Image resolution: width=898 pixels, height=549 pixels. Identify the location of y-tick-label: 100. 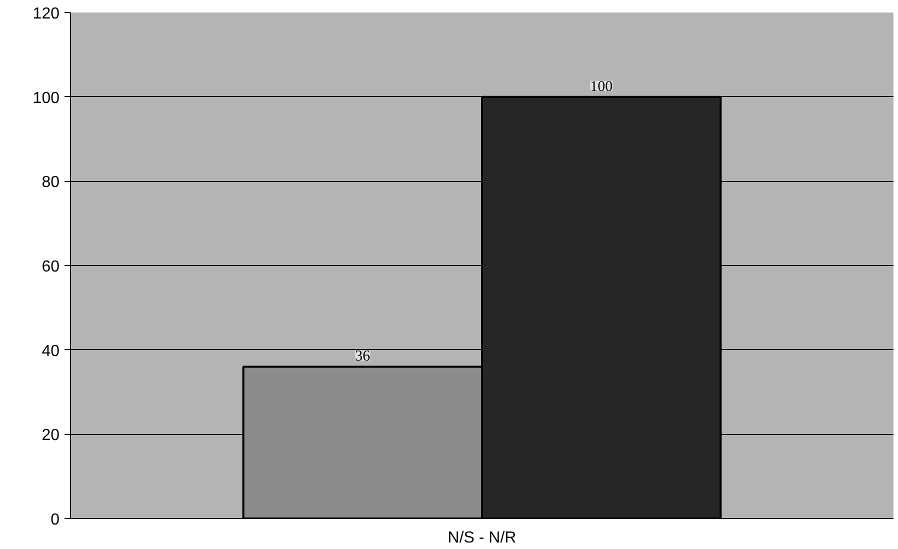
(46, 98).